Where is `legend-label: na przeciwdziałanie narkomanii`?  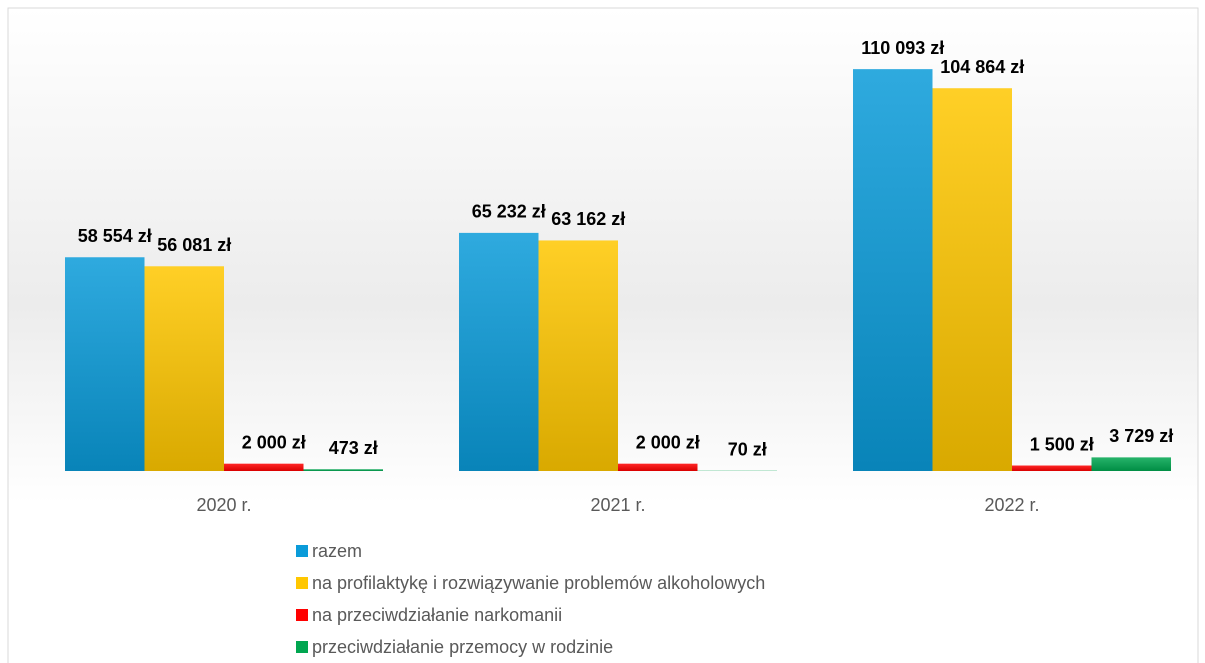 legend-label: na przeciwdziałanie narkomanii is located at coordinates (437, 615).